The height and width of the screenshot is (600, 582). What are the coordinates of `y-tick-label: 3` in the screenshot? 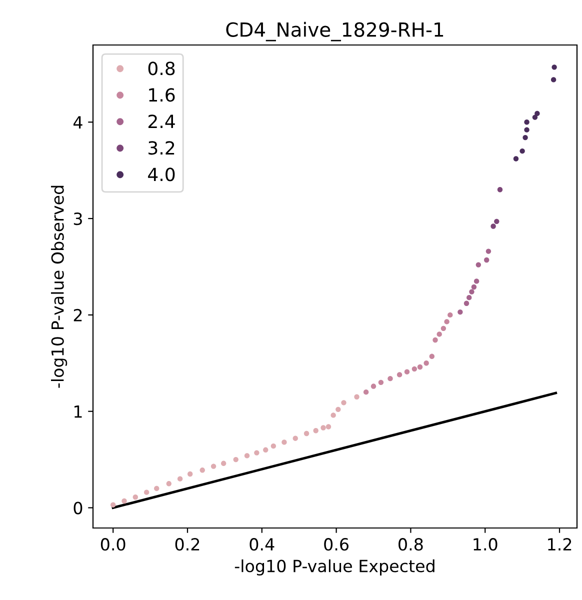 It's located at (78, 219).